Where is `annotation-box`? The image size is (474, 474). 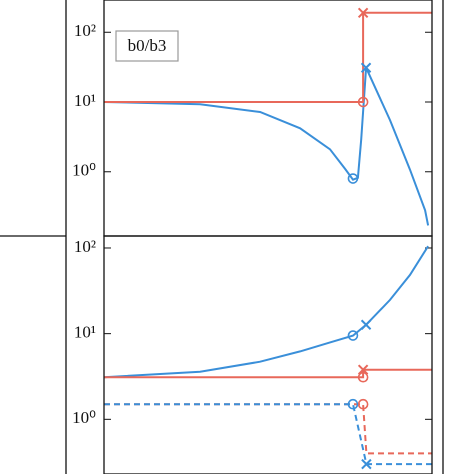 annotation-box is located at coordinates (147, 46).